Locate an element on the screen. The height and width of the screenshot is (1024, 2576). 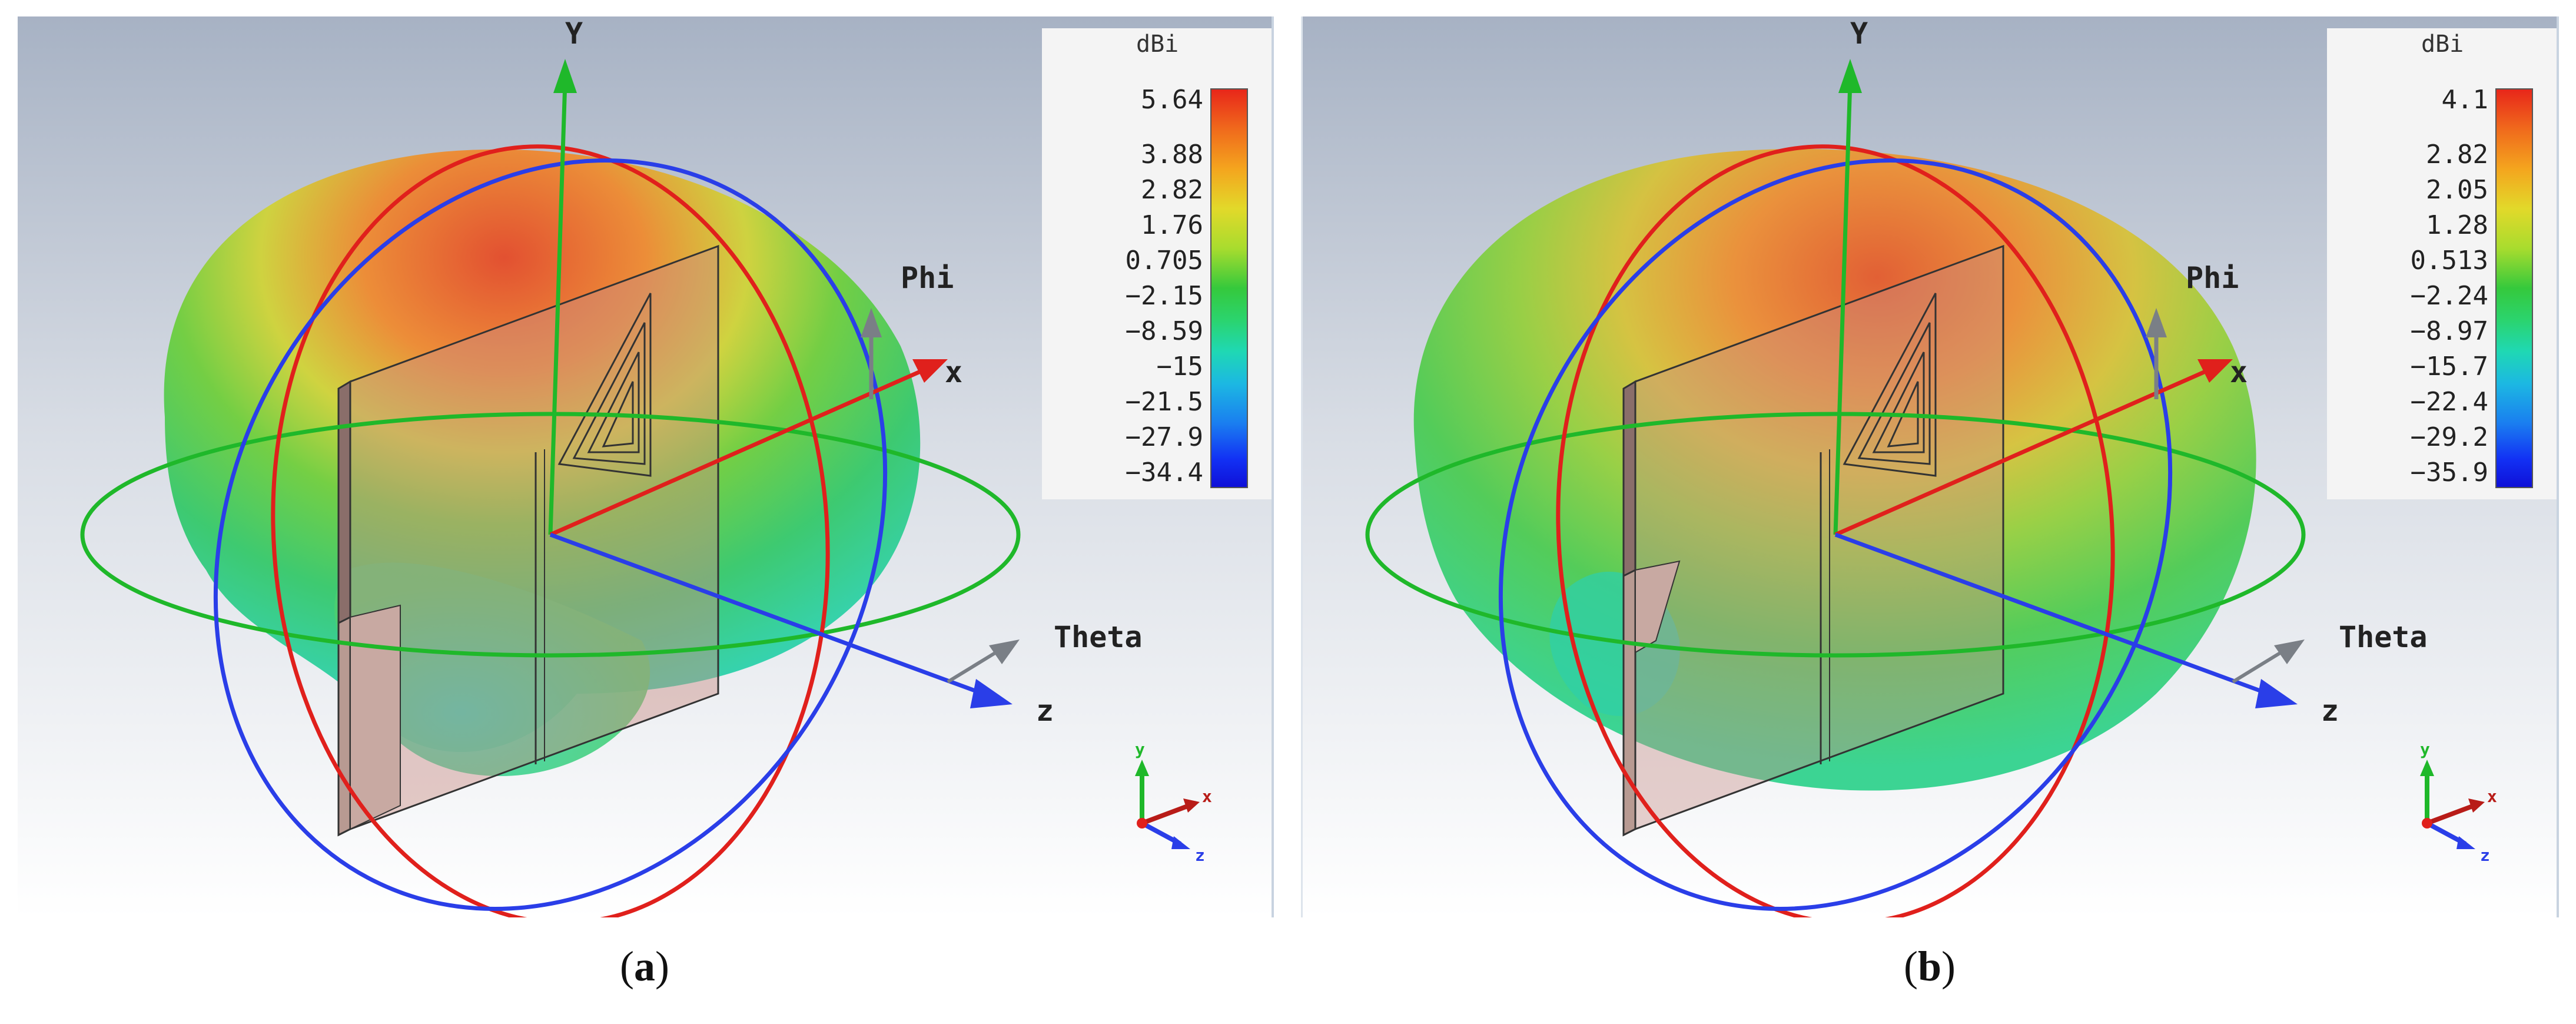
caption-letter: b is located at coordinates (1930, 966).